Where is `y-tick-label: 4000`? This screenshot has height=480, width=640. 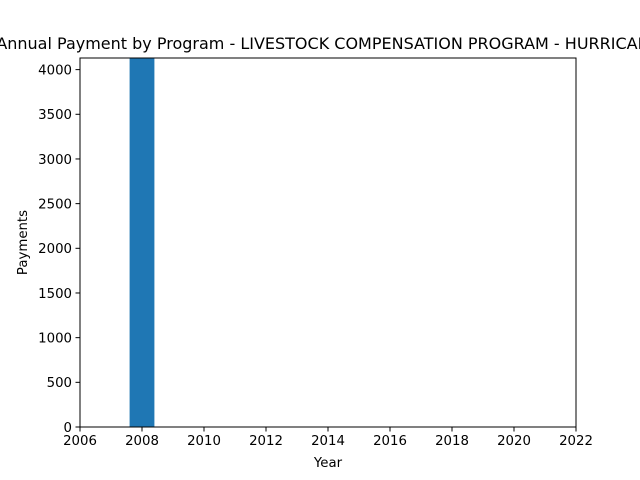 y-tick-label: 4000 is located at coordinates (55, 70).